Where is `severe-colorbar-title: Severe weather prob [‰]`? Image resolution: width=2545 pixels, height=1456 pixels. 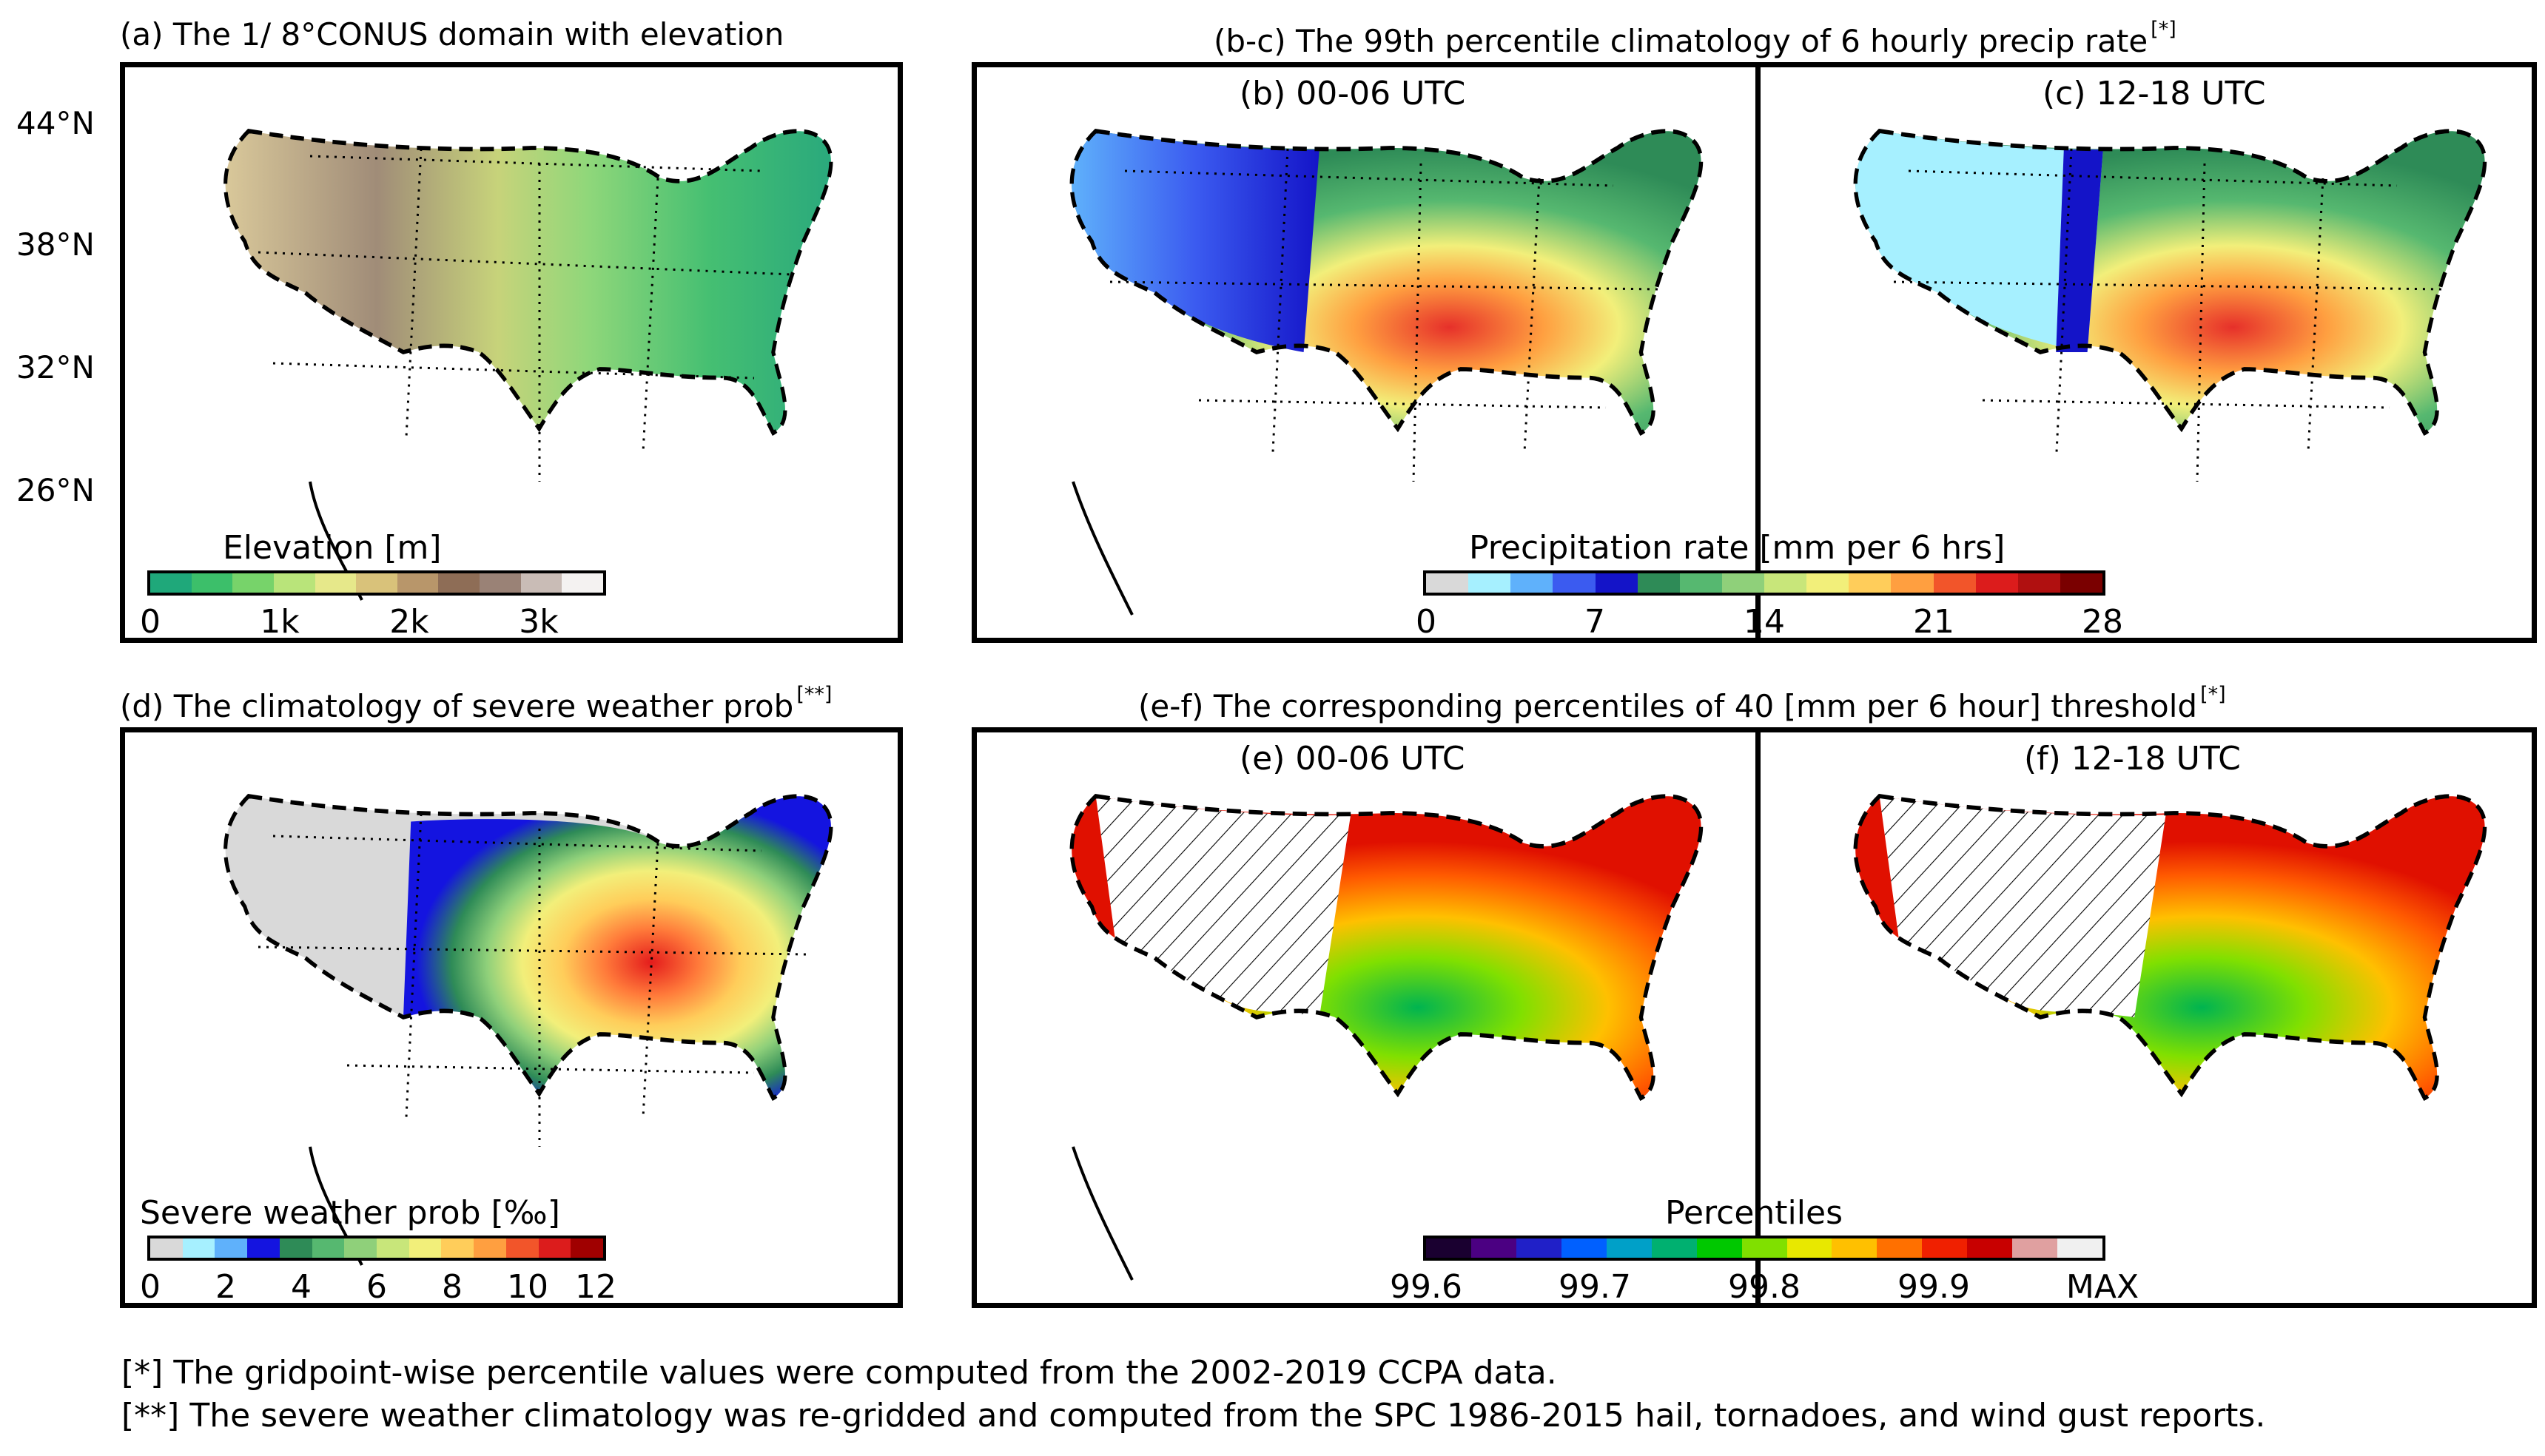
severe-colorbar-title: Severe weather prob [‰] is located at coordinates (350, 1213).